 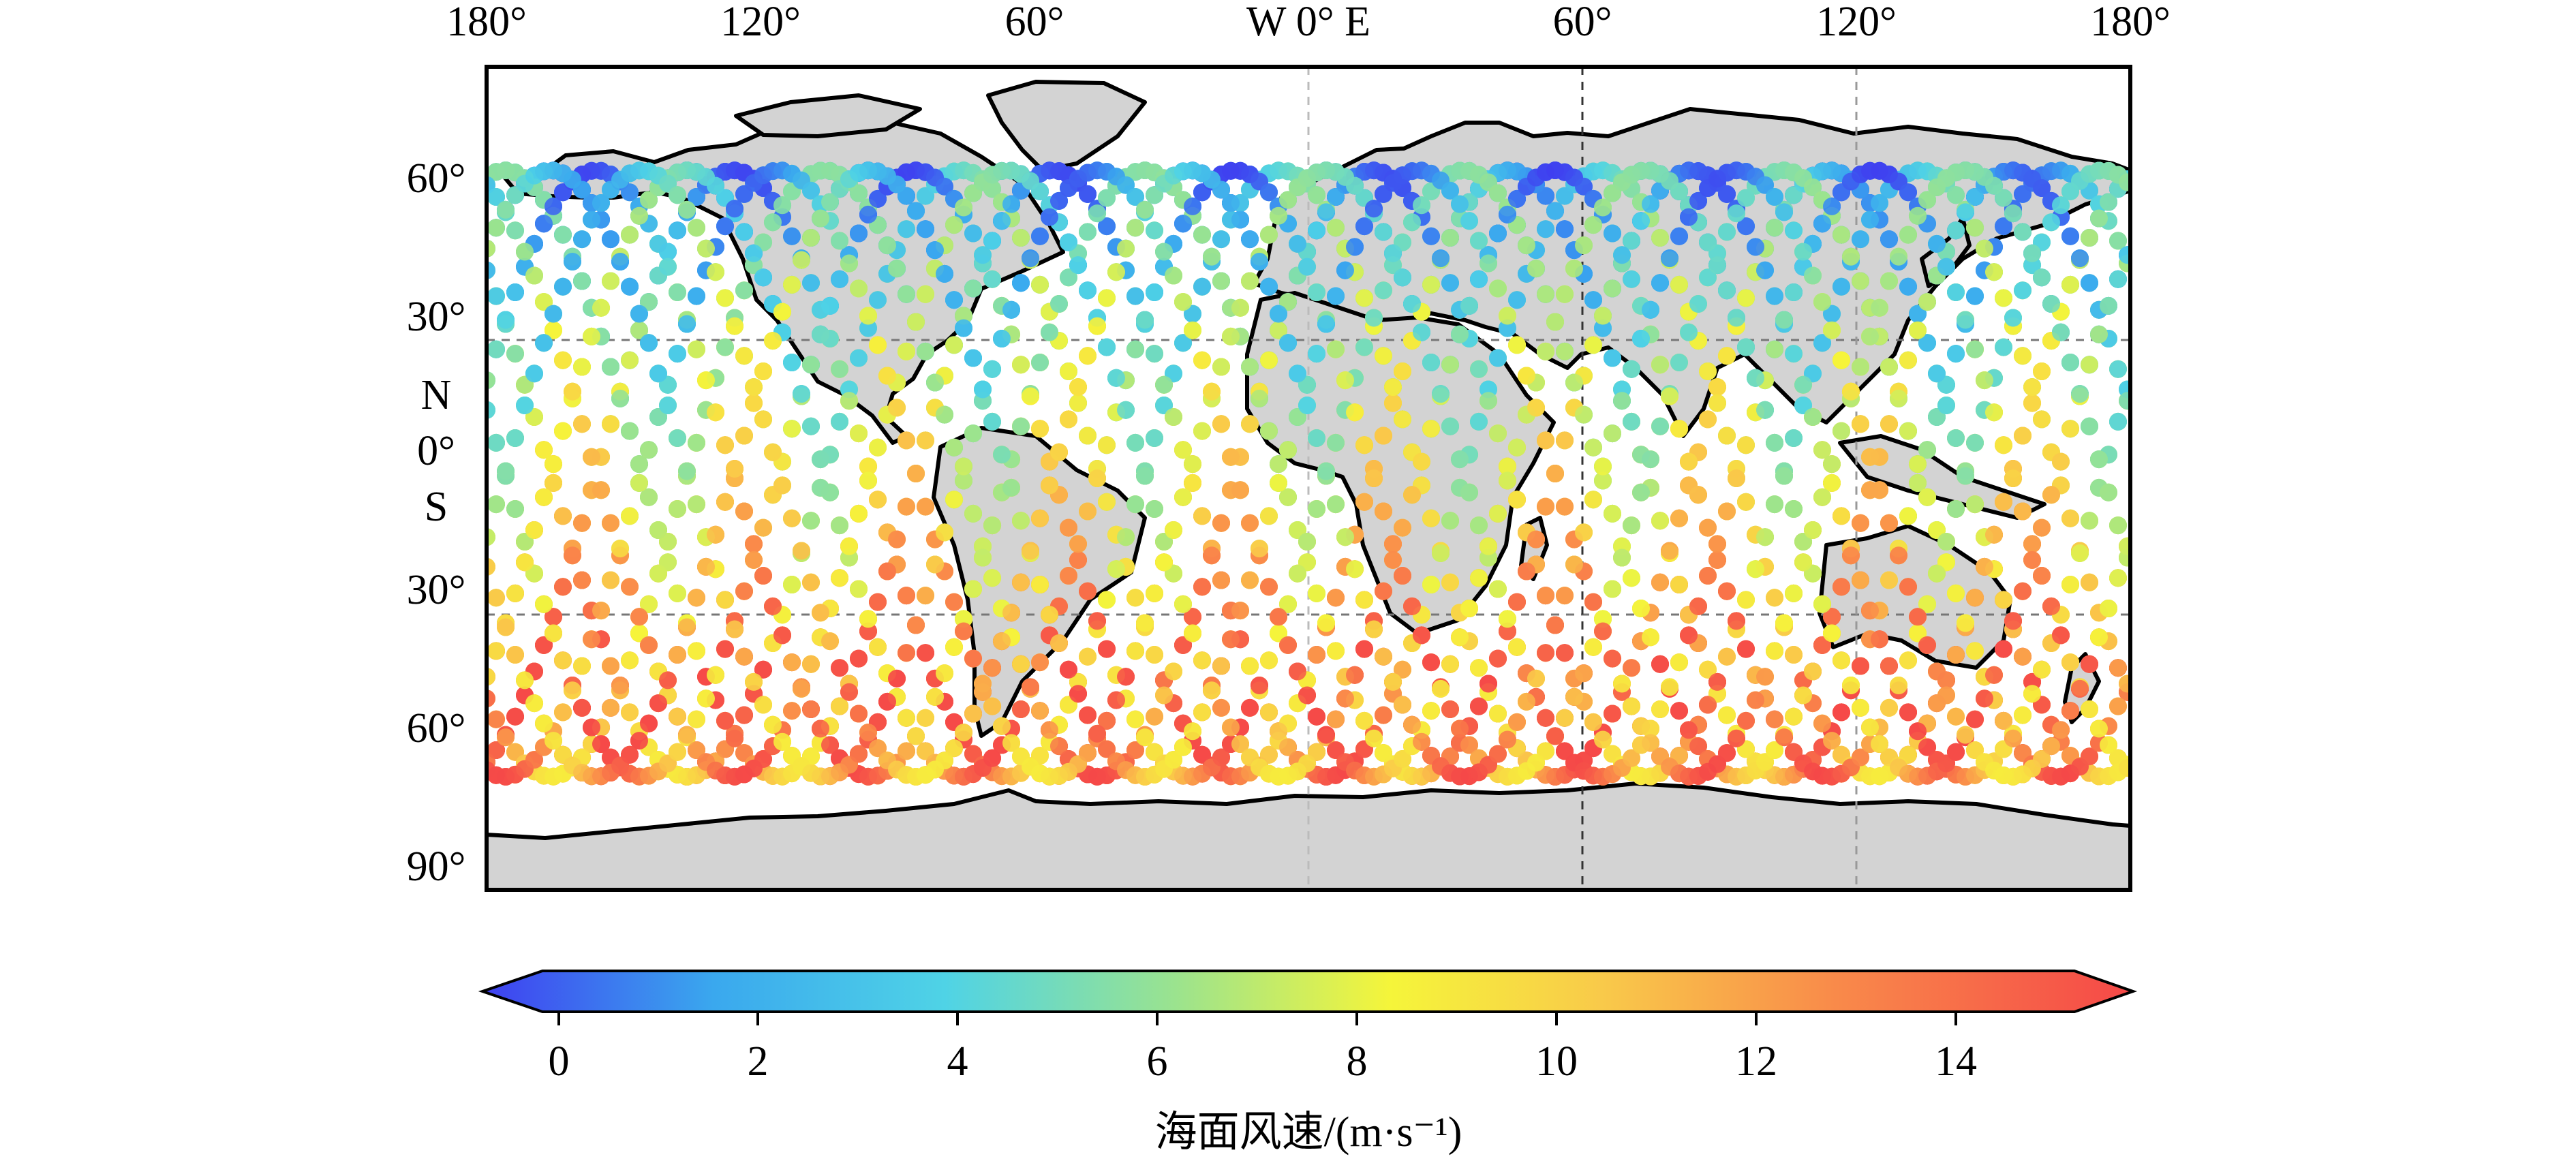 I want to click on latitude-axis-labels: 60° 30° N 0° S 30° 60° 90°, so click(x=436, y=522).